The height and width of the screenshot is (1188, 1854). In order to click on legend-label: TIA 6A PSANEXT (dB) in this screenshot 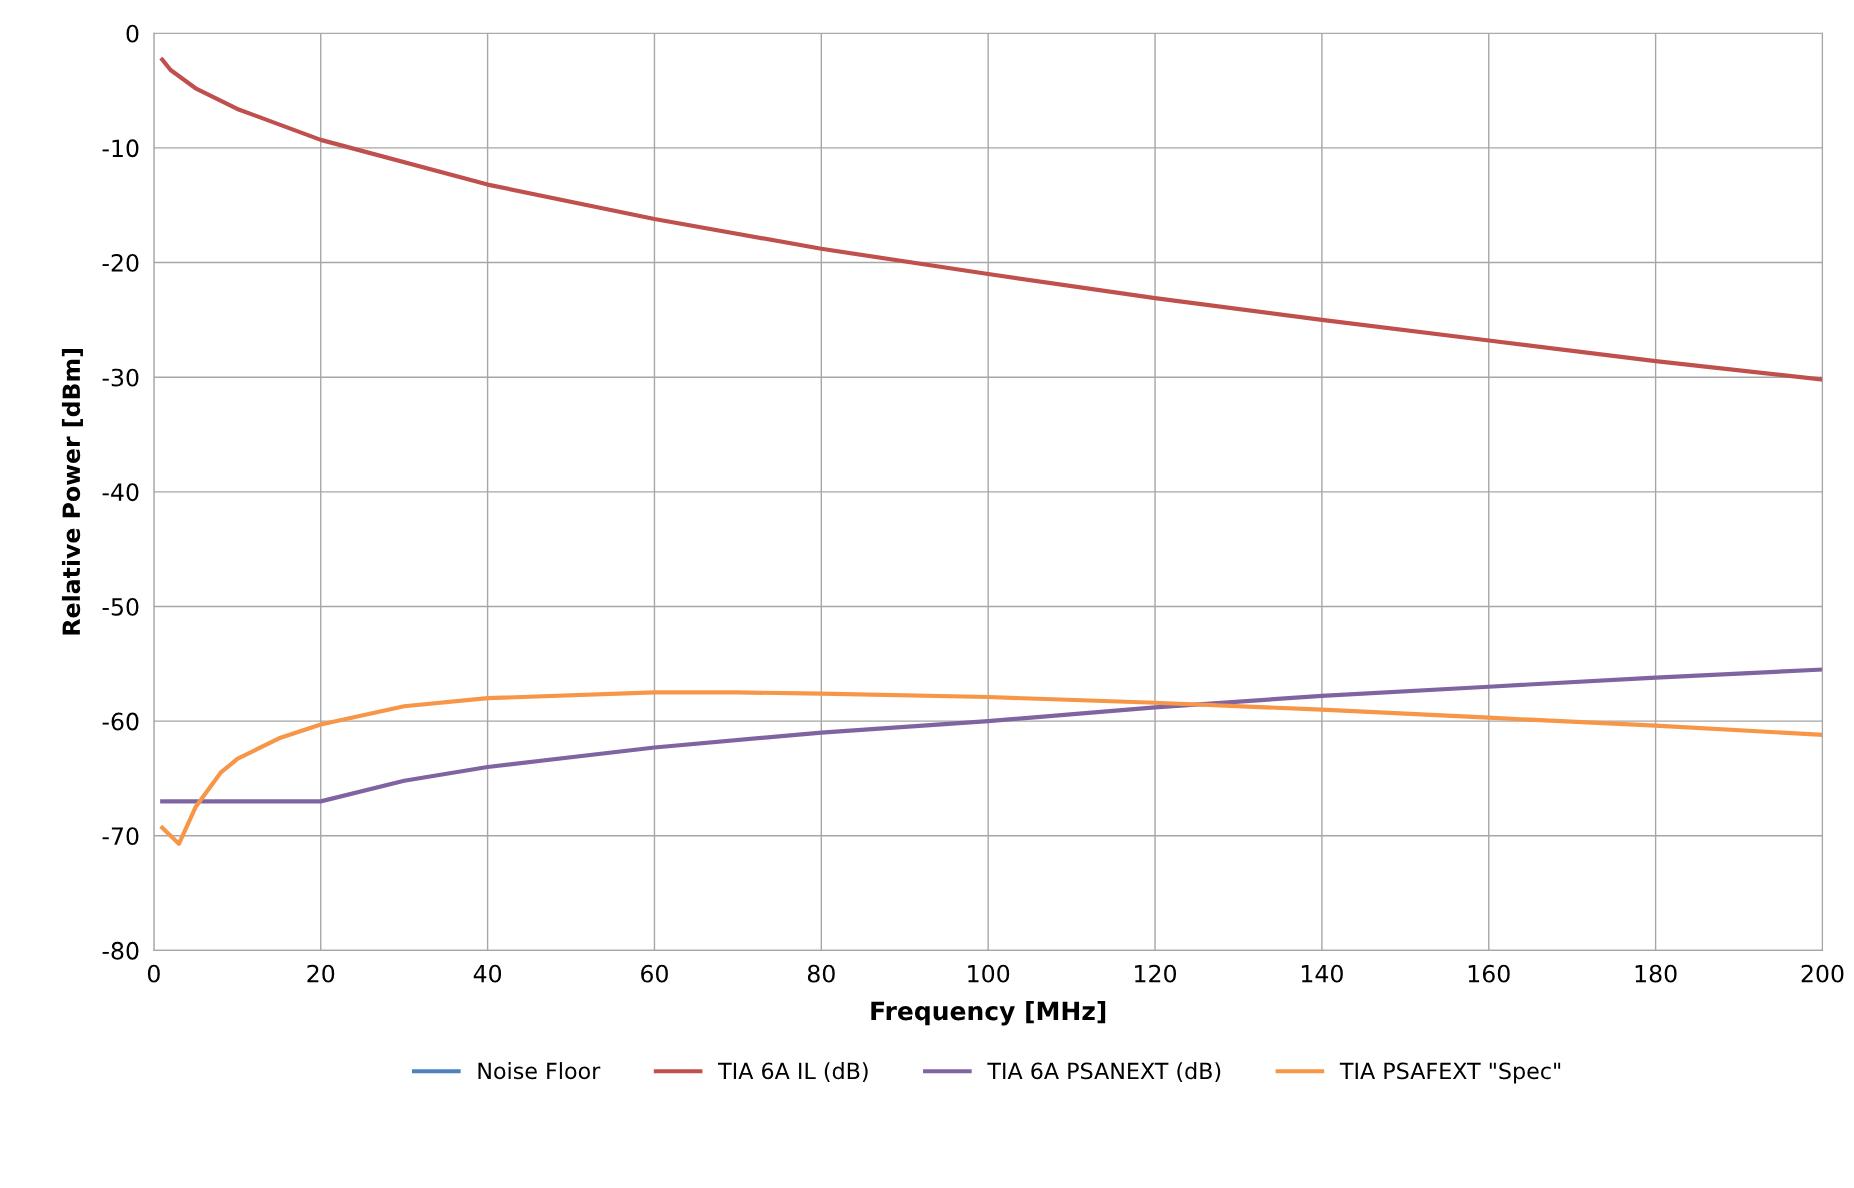, I will do `click(1104, 1072)`.